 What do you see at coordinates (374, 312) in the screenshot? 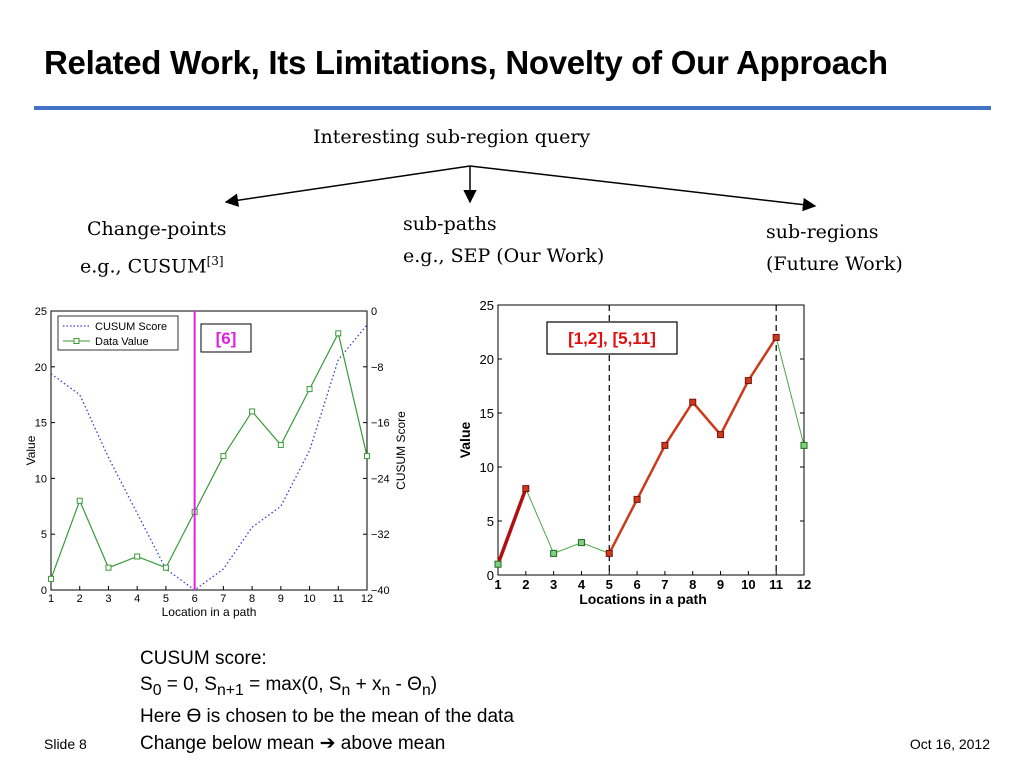
I see `y2-tick-label: 0` at bounding box center [374, 312].